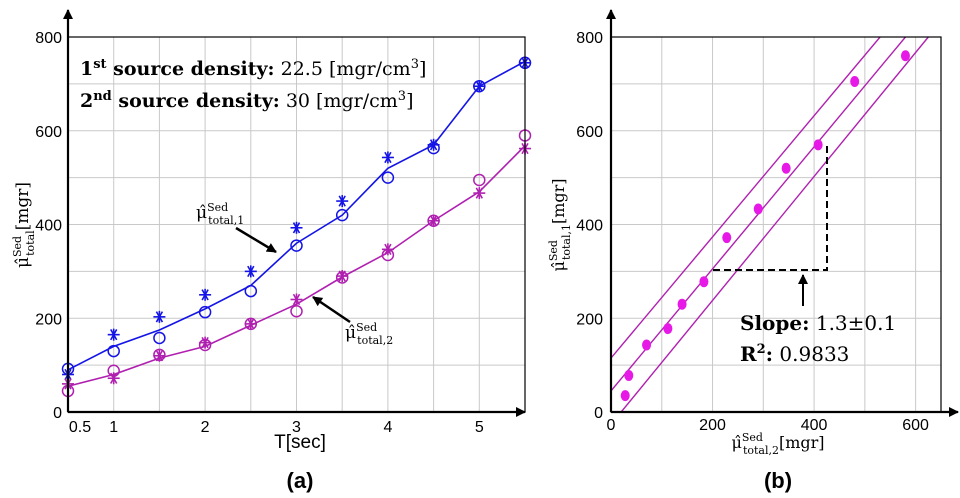 The width and height of the screenshot is (960, 498). I want to click on panel-a-x-tick-label: 2, so click(205, 427).